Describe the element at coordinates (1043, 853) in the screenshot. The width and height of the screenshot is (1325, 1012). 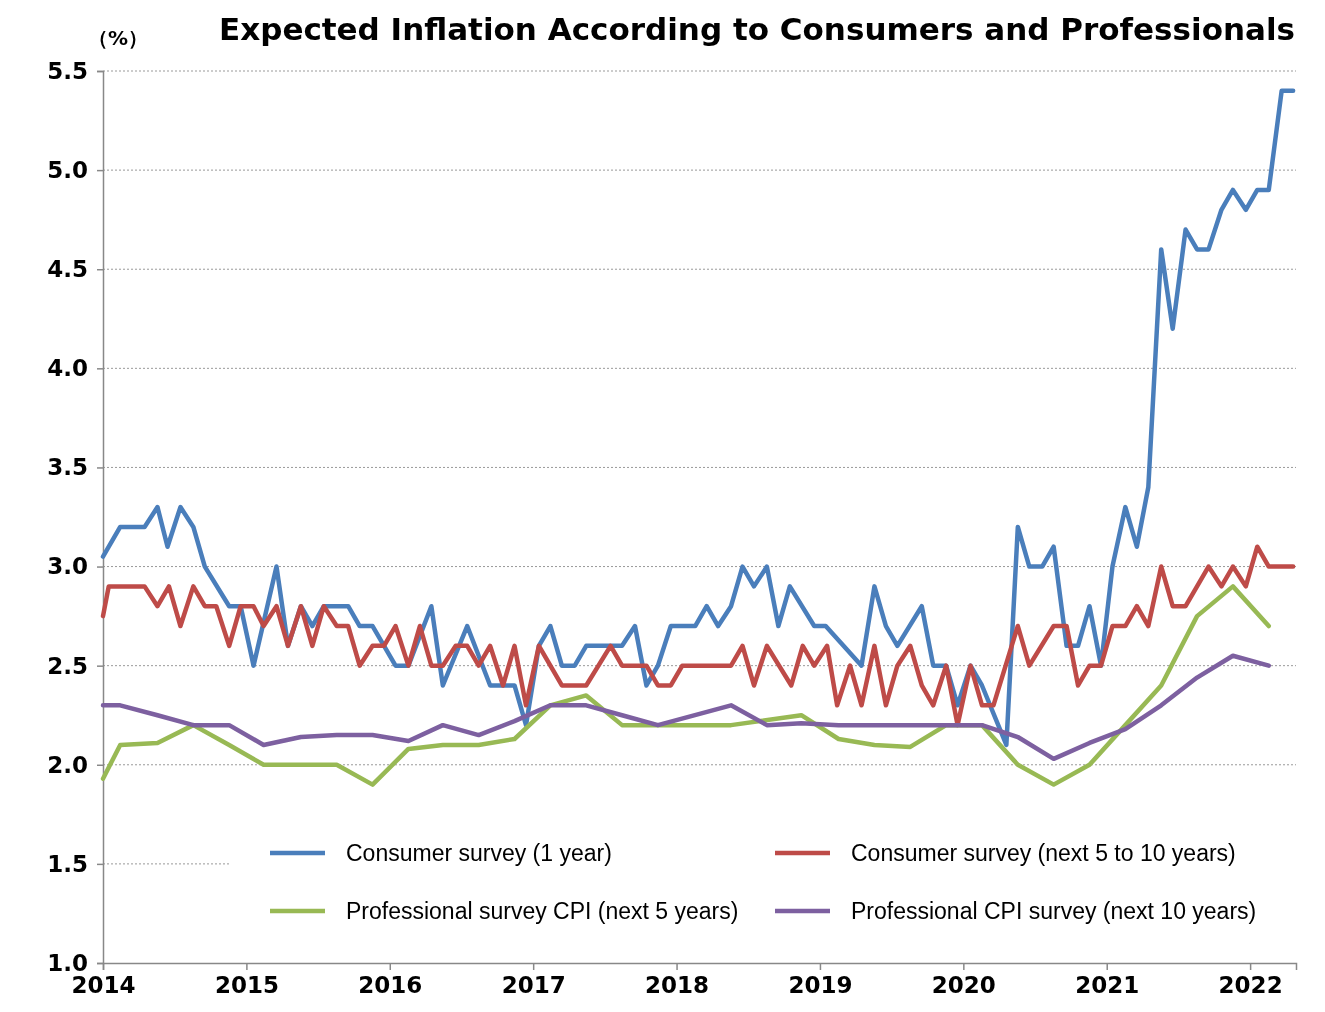
I see `legend-label: Consumer survey (next 5 to 10 years)` at that location.